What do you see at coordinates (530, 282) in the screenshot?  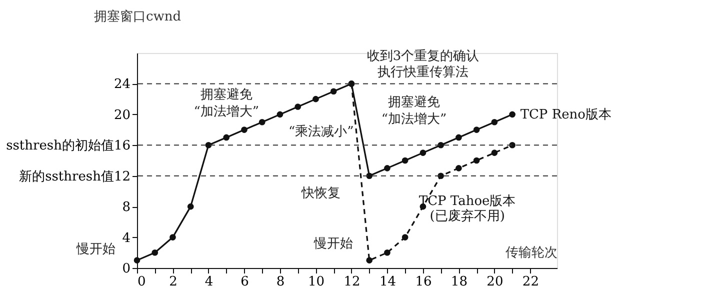 I see `x-tick-label: 22` at bounding box center [530, 282].